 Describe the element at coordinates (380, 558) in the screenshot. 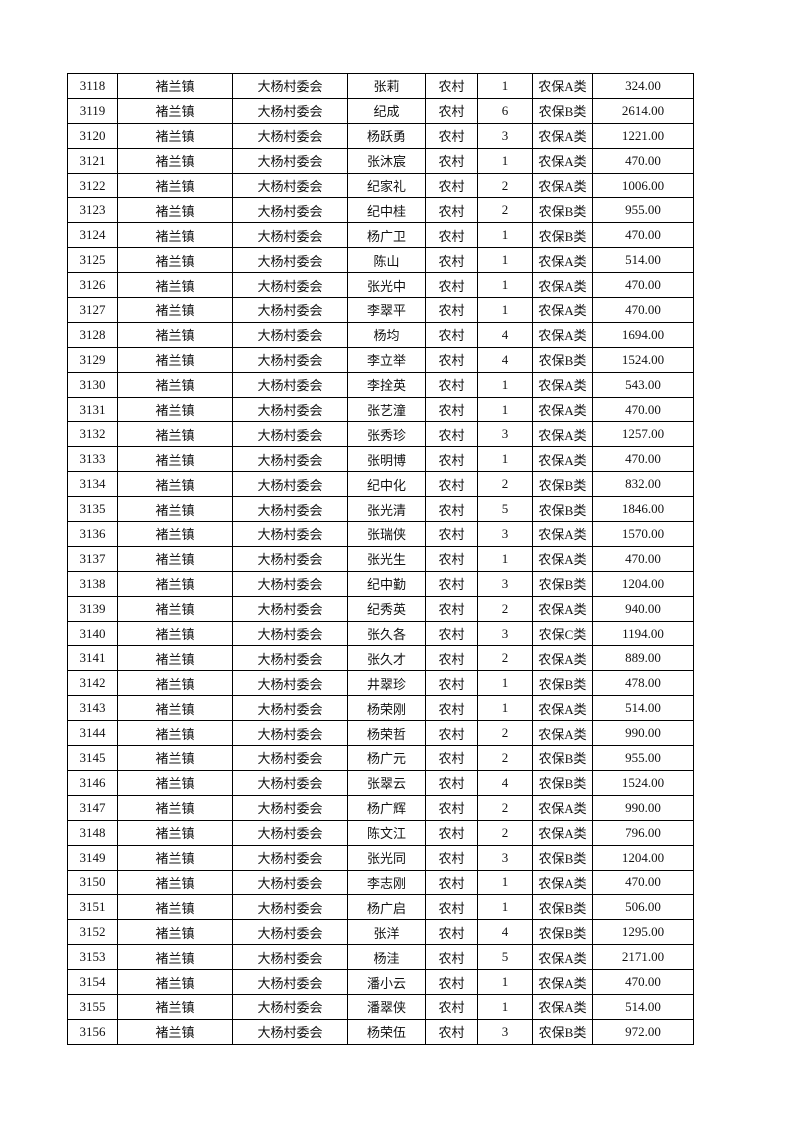

I see `table-row: 3137 褚兰镇 大杨村委会 张光生 农村 1 农保A类 470.00` at that location.